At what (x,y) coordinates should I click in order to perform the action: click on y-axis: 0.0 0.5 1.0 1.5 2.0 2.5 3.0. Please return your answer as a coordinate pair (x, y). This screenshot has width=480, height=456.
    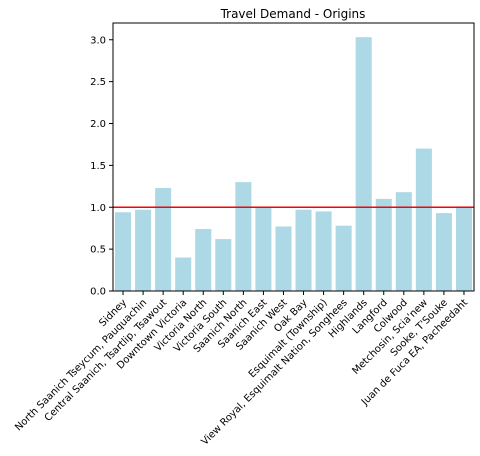
    Looking at the image, I should click on (101, 166).